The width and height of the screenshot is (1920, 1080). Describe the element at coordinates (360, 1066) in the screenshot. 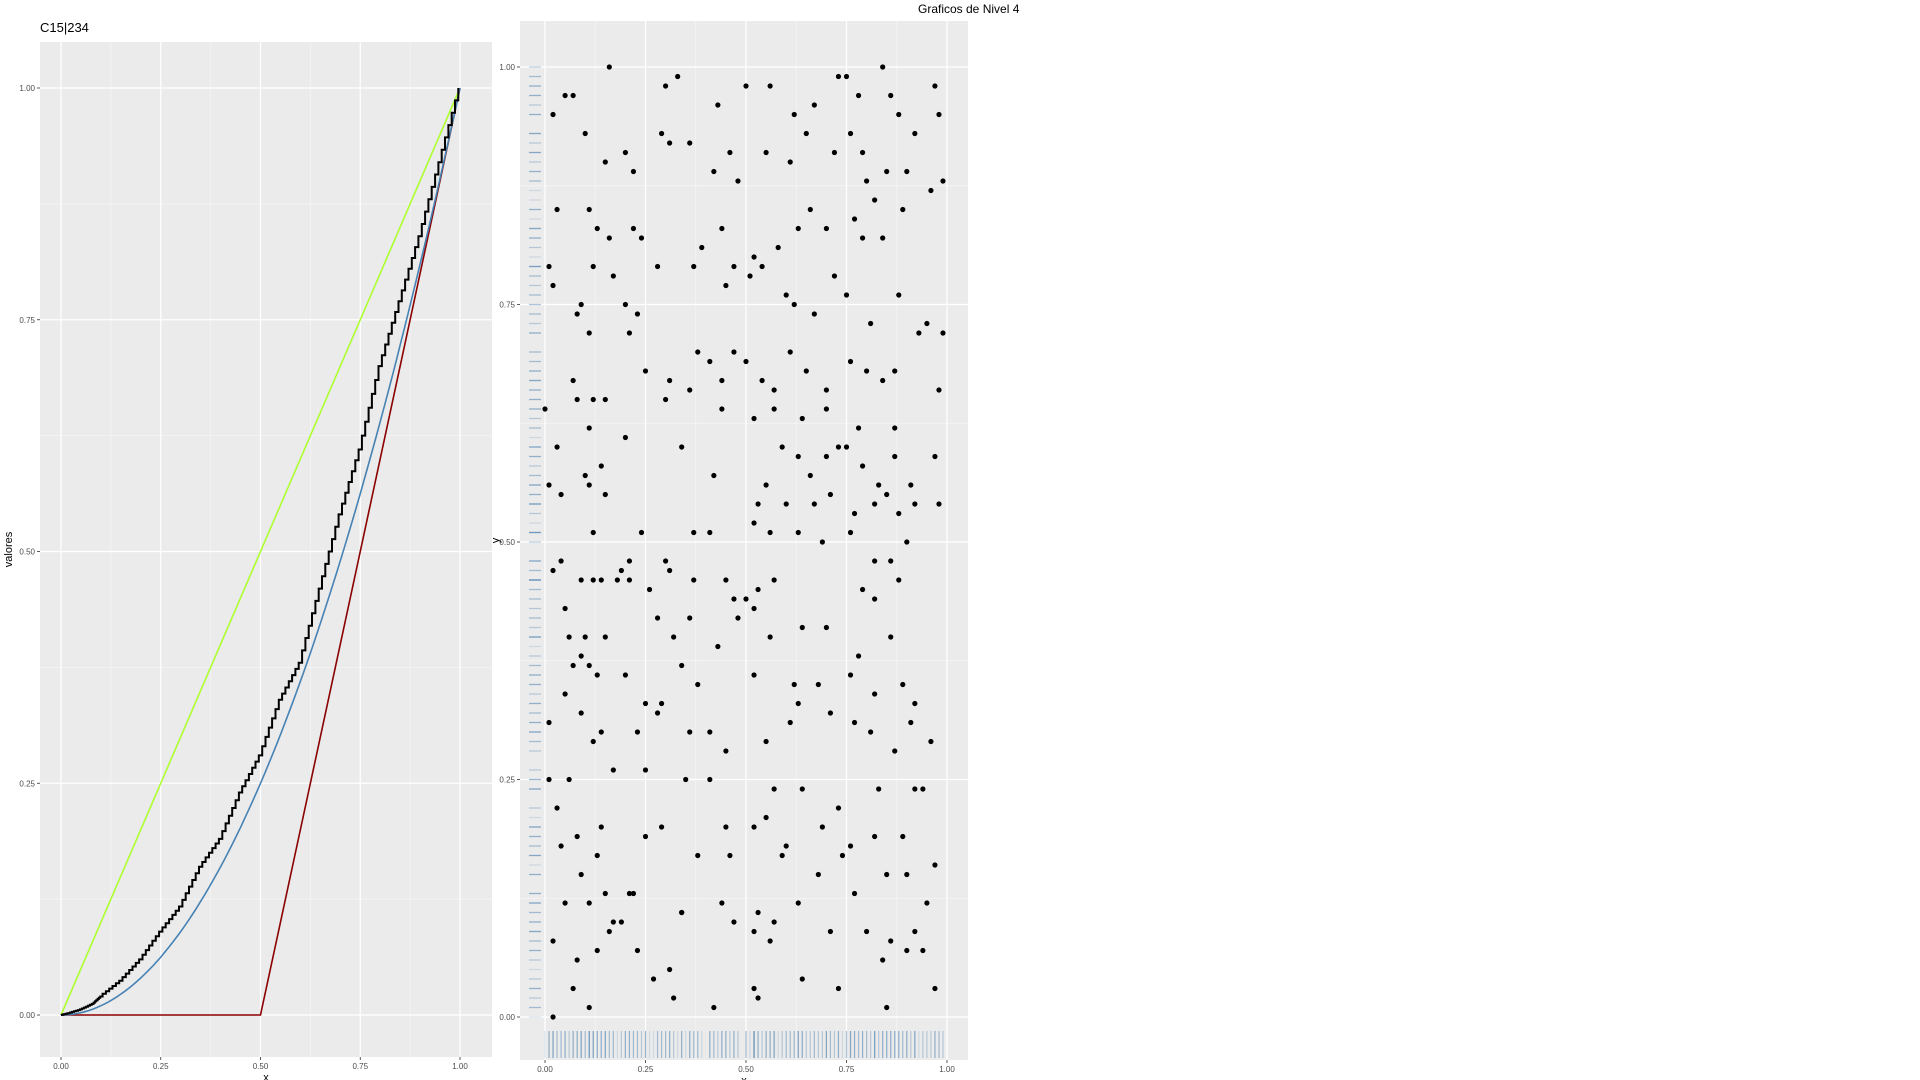

I see `x-tick-label: 0.75` at that location.